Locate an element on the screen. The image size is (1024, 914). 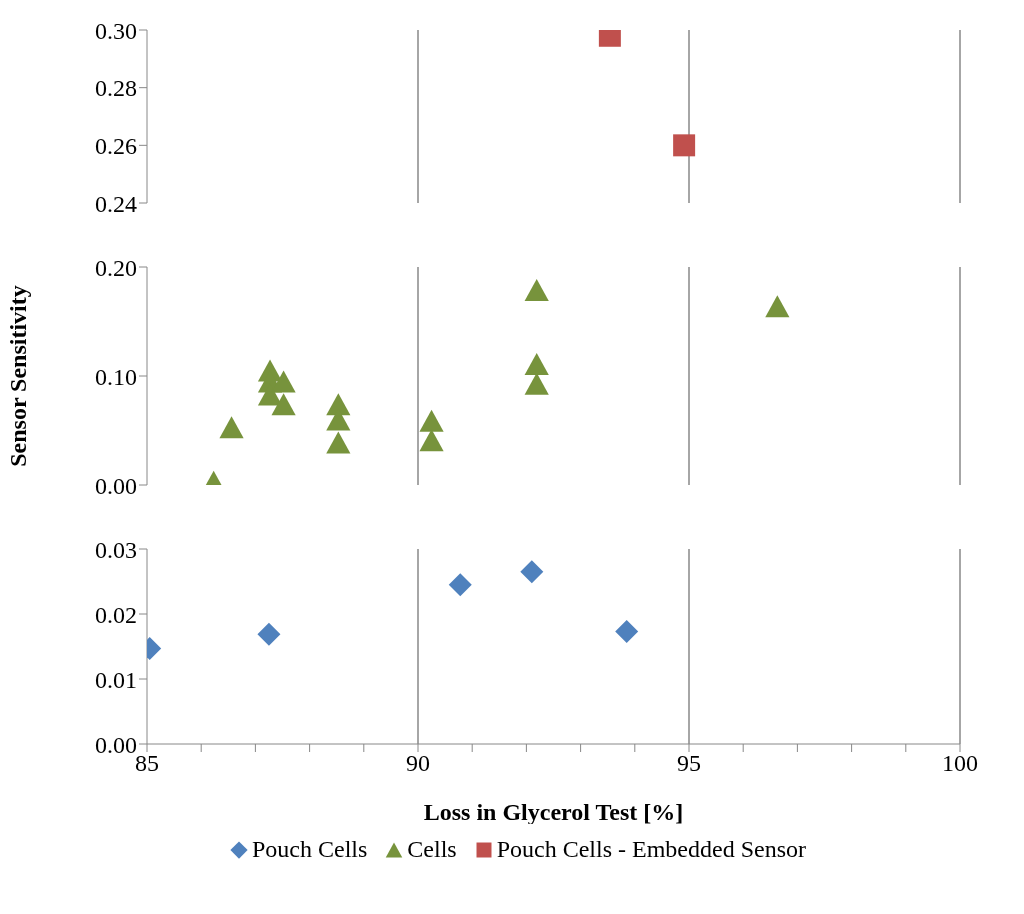
y-tick-label: 0.26 is located at coordinates (116, 145).